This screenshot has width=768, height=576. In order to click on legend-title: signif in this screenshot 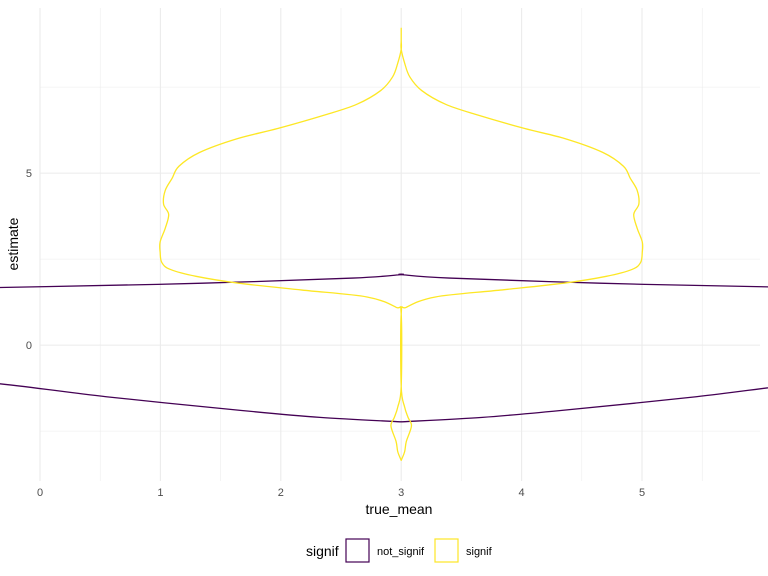, I will do `click(322, 551)`.